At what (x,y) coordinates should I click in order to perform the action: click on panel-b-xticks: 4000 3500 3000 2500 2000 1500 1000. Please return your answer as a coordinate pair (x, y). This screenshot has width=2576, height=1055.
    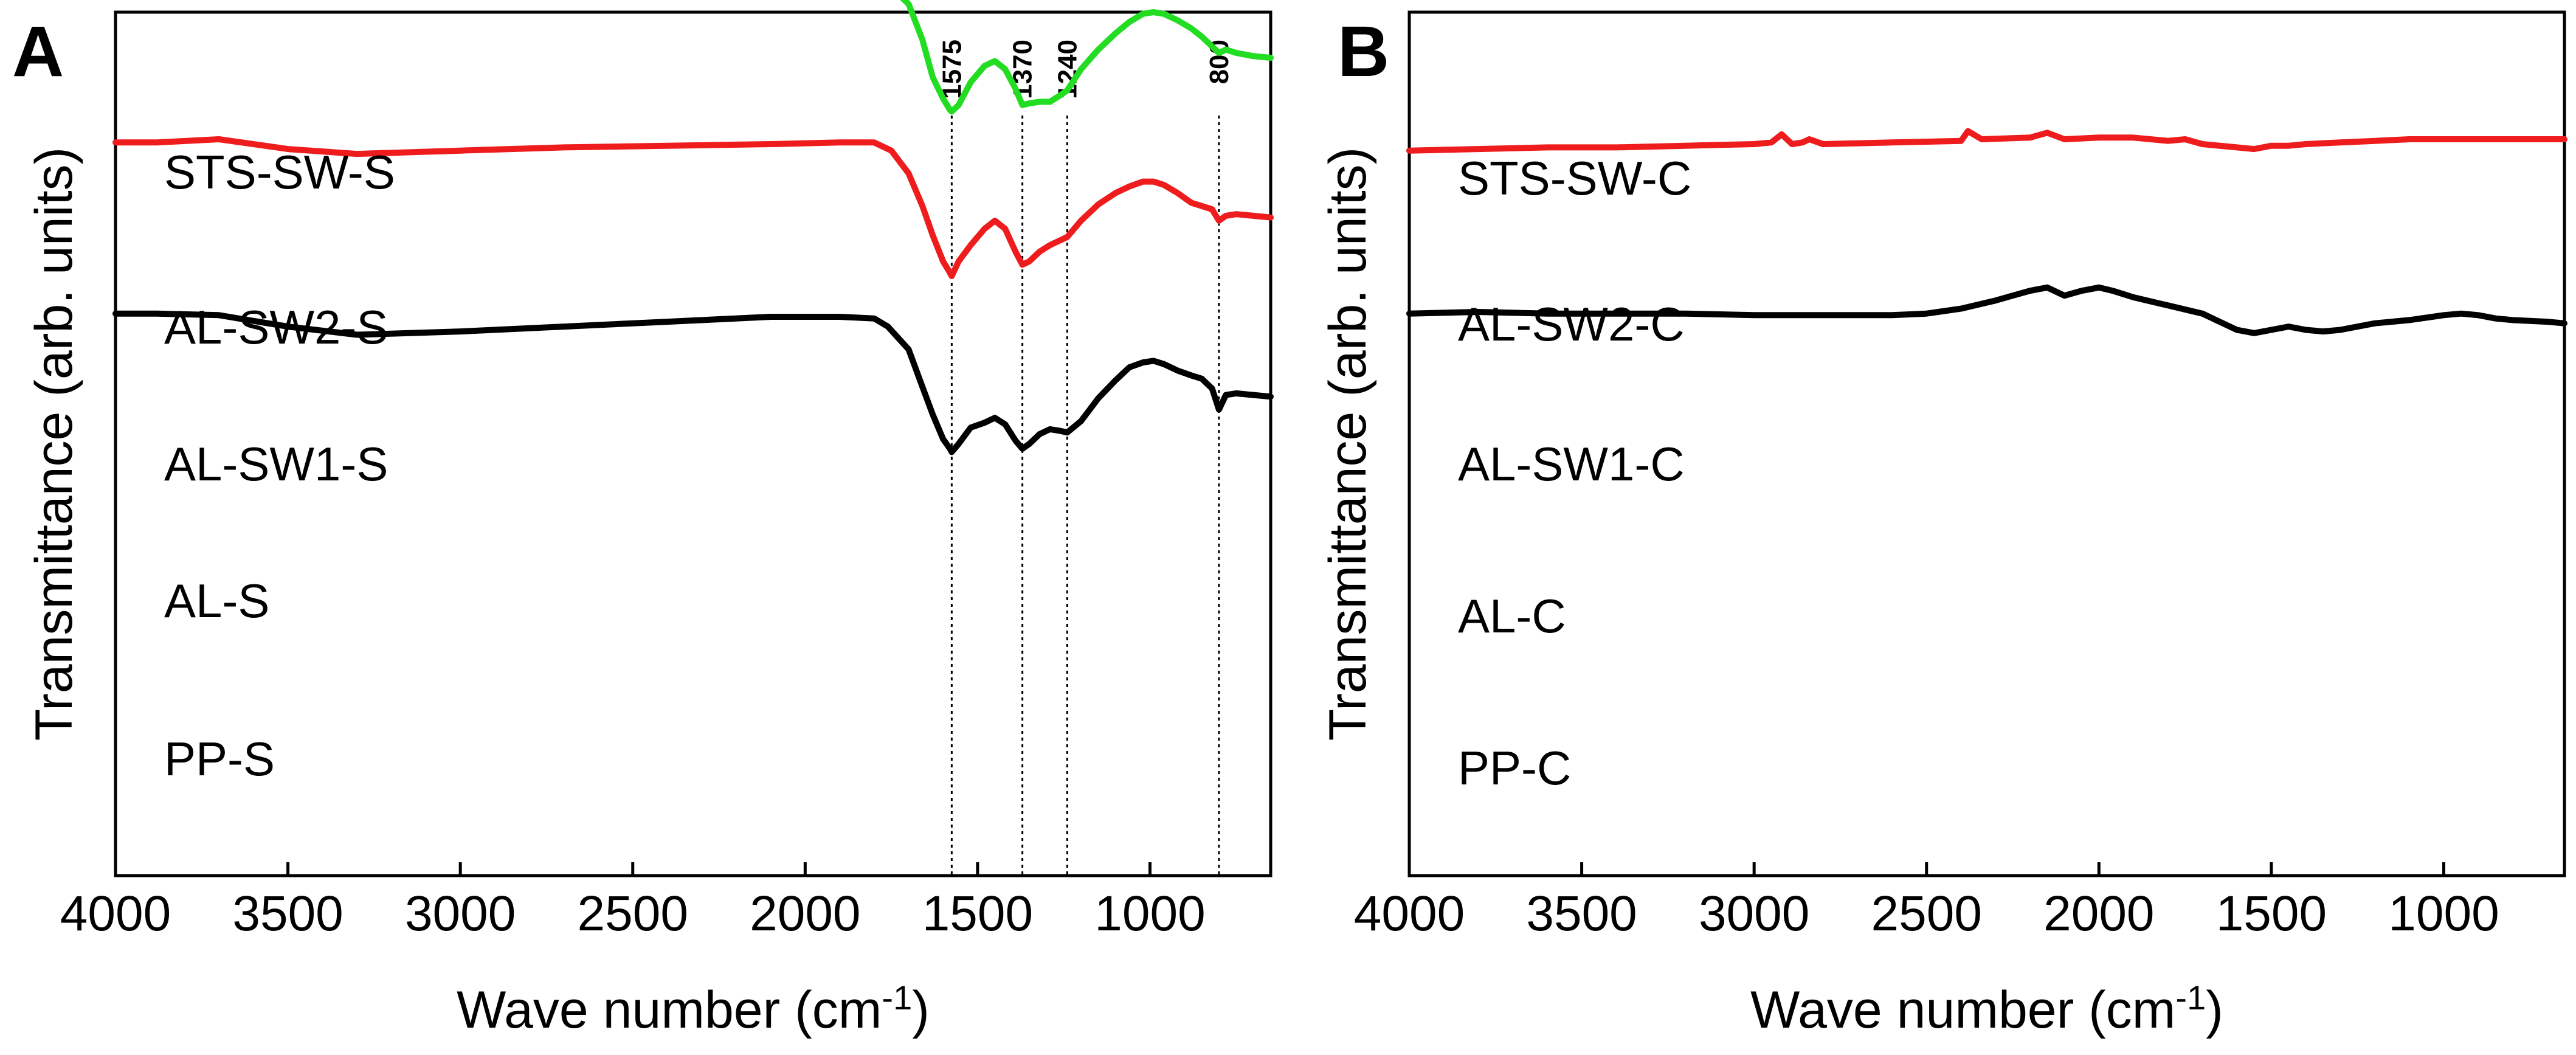
    Looking at the image, I should click on (1926, 902).